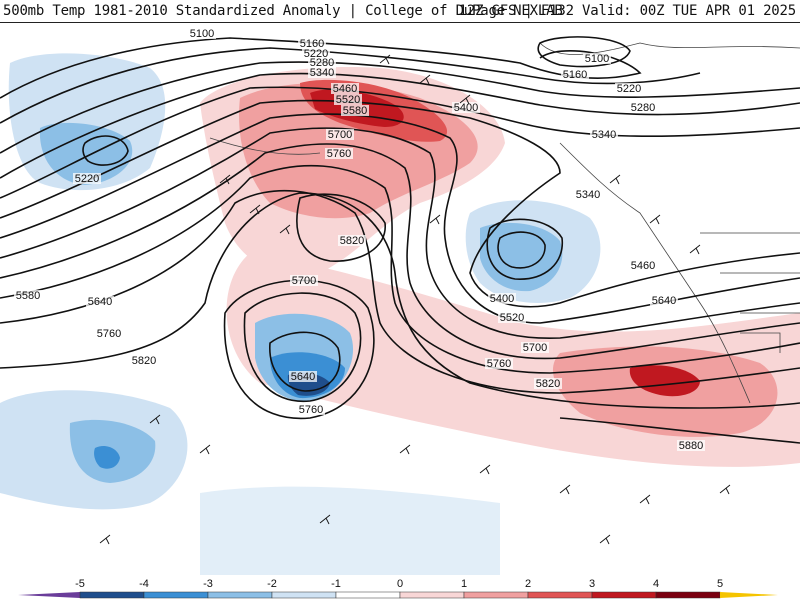 The height and width of the screenshot is (600, 800). I want to click on contour-5640-cutoff, so click(305, 361).